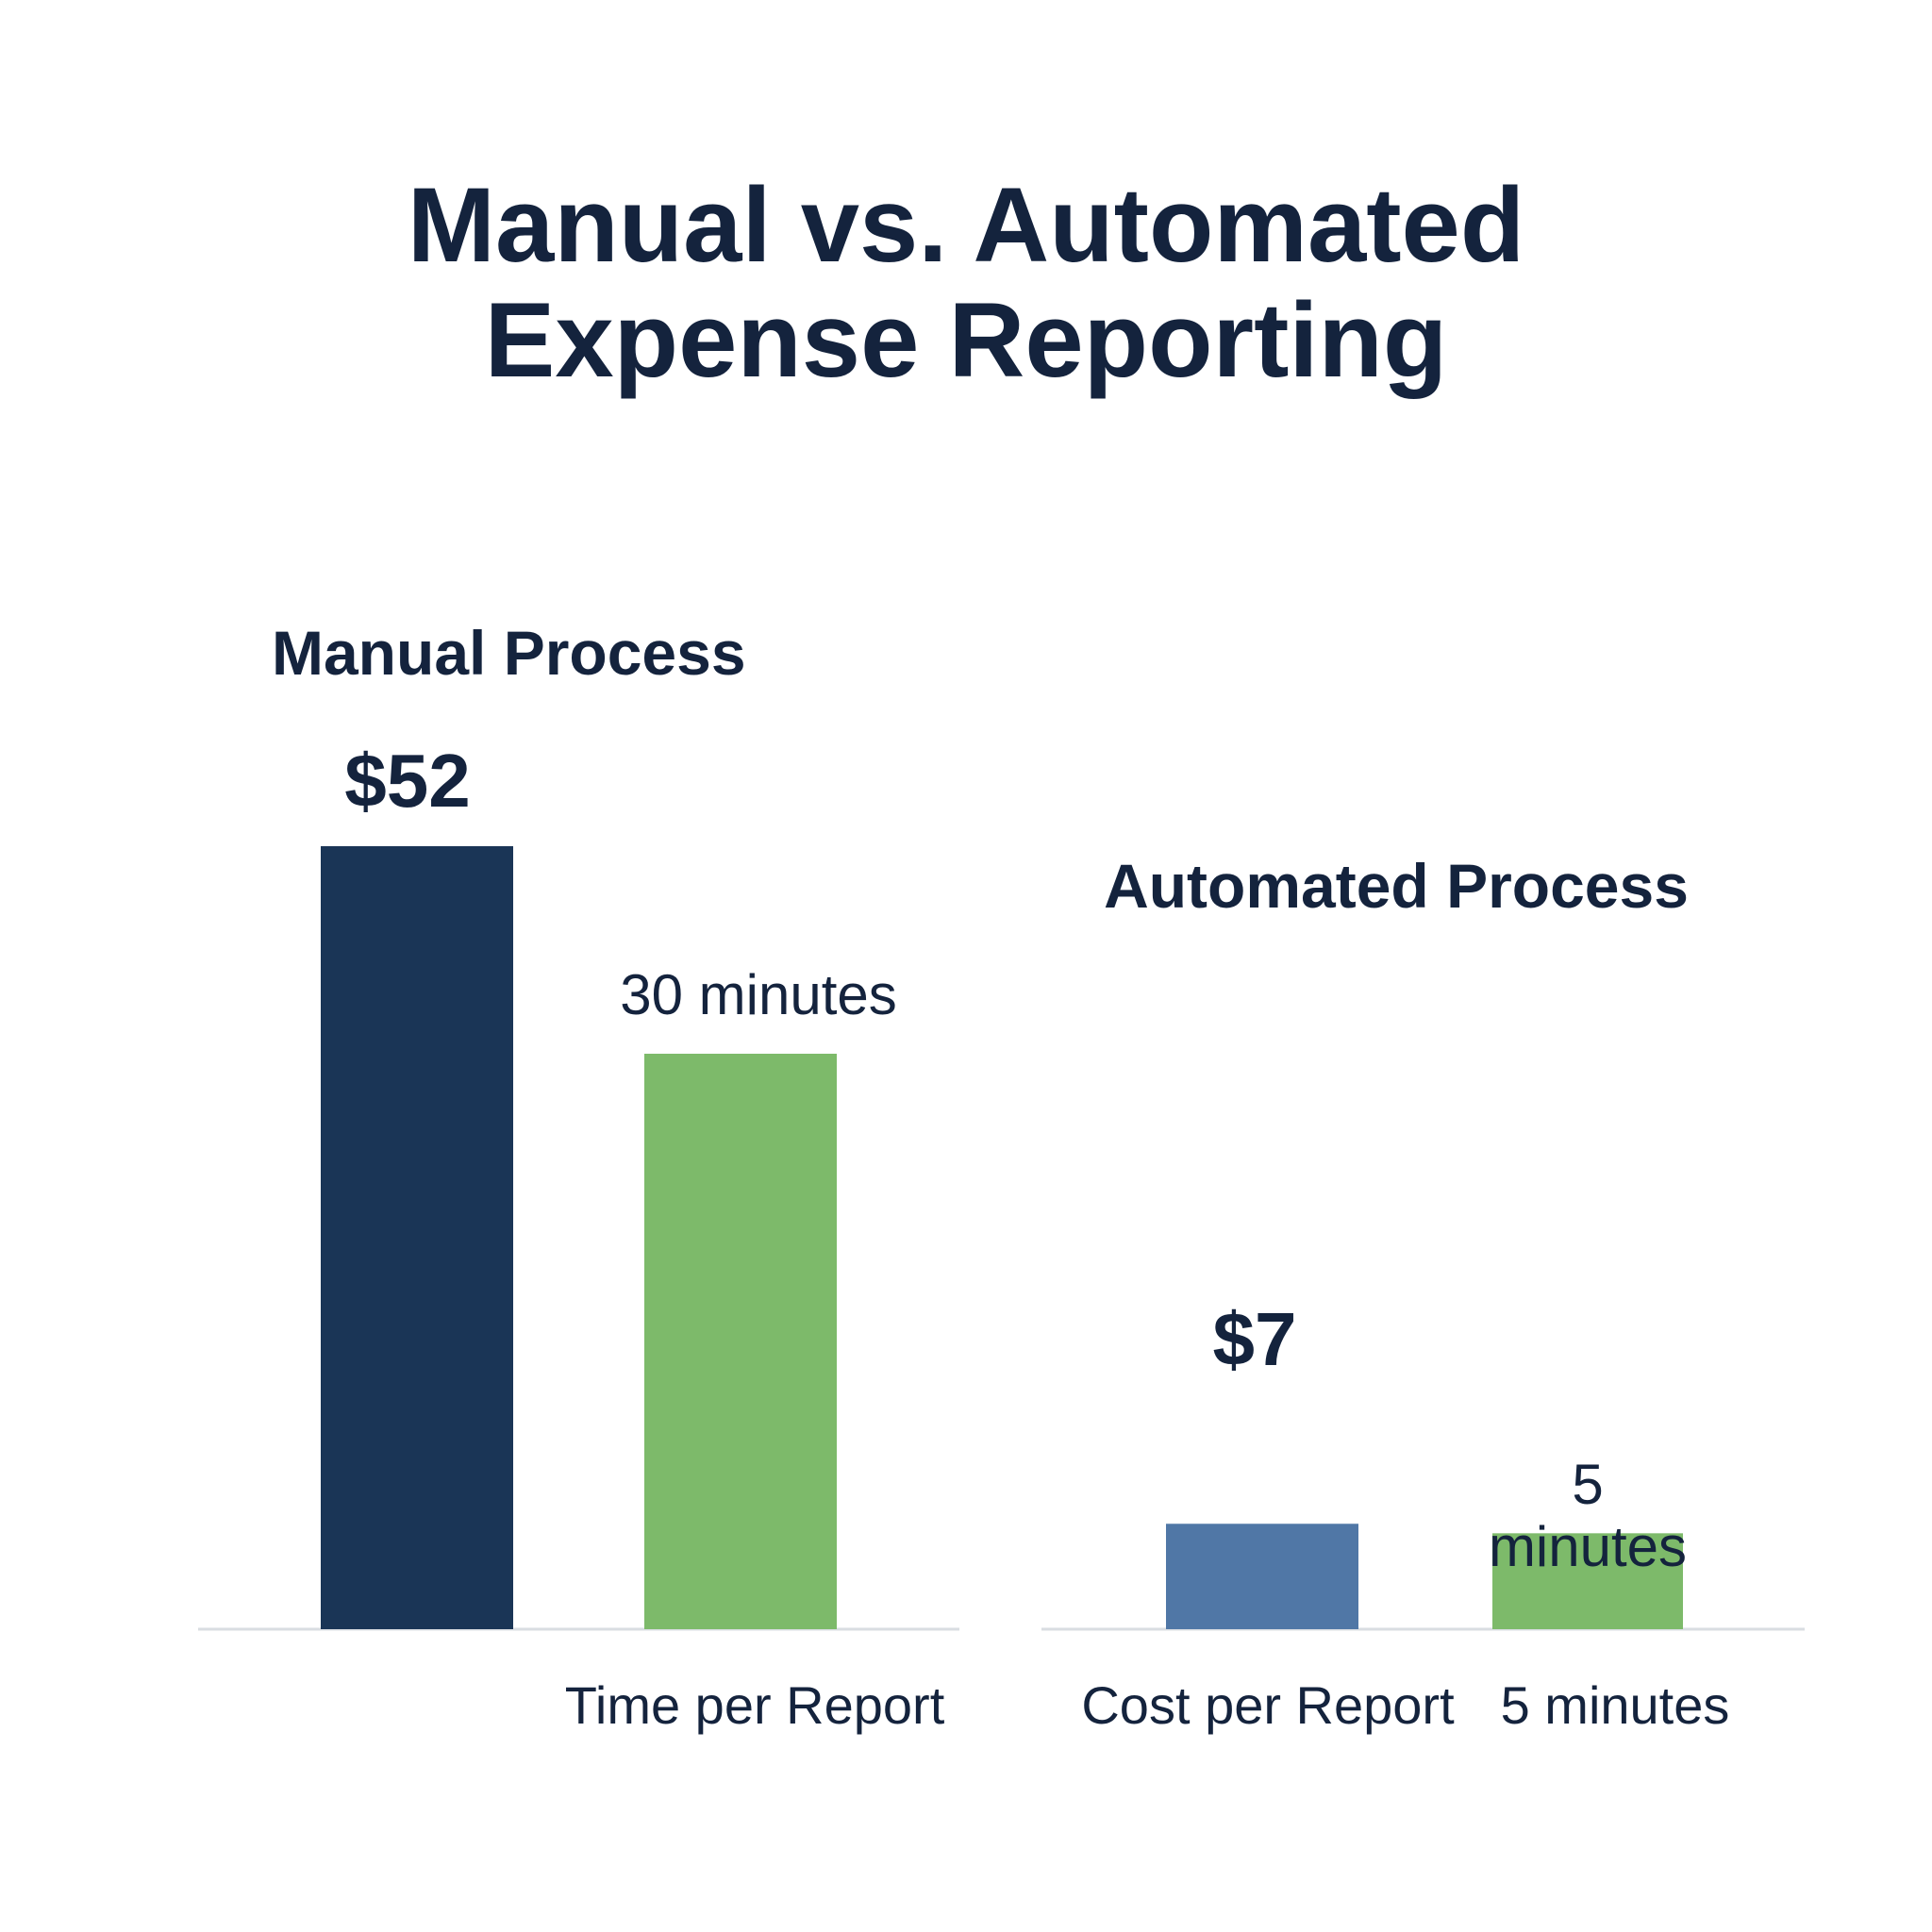 The image size is (1932, 1932). What do you see at coordinates (1255, 1339) in the screenshot?
I see `bar-value-label: $7` at bounding box center [1255, 1339].